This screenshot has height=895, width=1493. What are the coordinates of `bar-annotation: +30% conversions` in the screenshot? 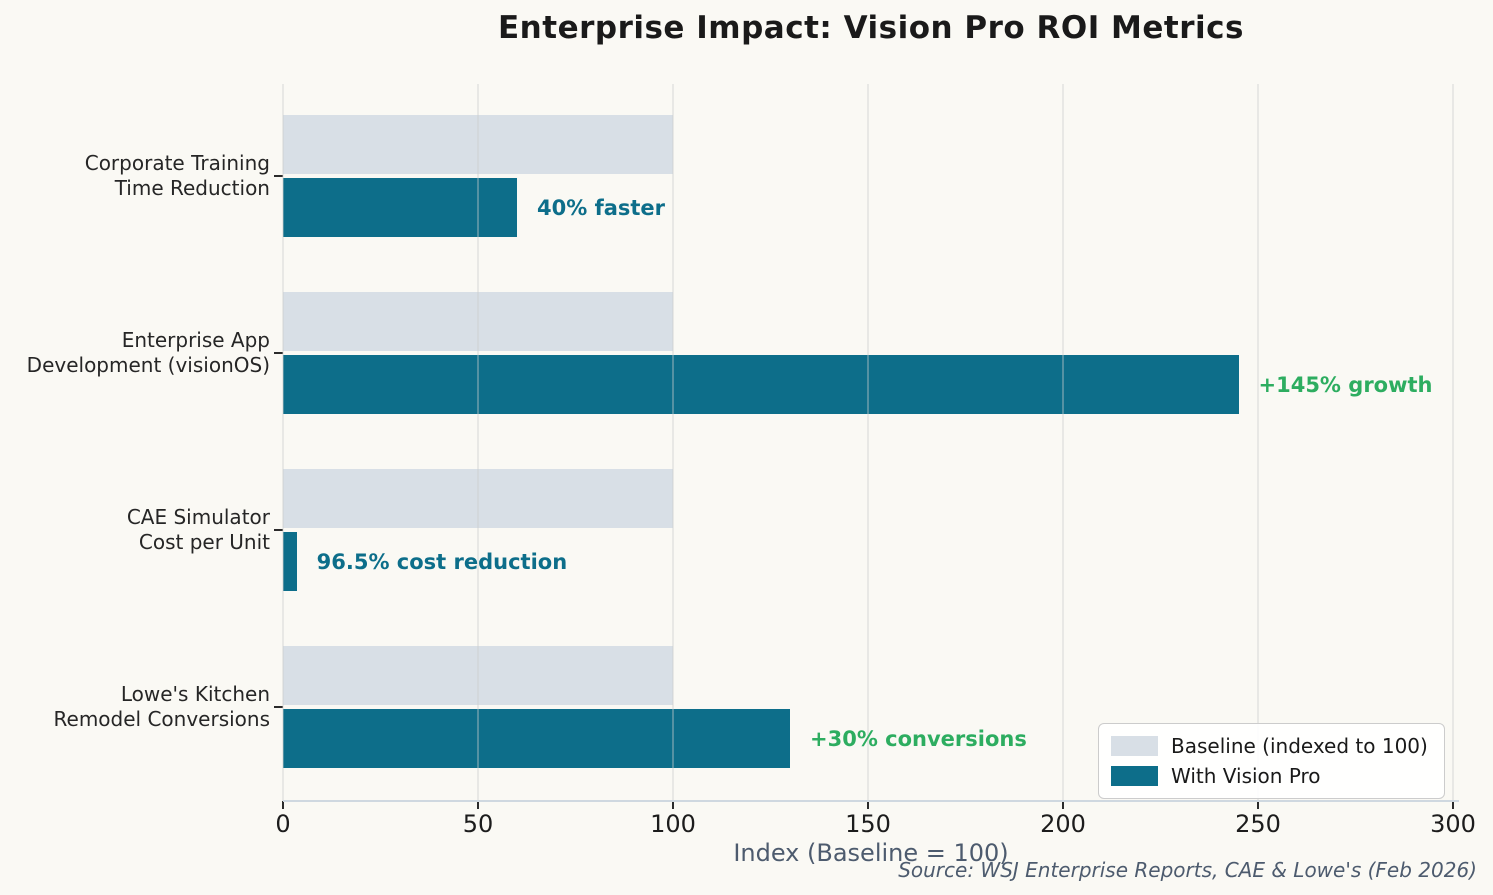 It's located at (918, 738).